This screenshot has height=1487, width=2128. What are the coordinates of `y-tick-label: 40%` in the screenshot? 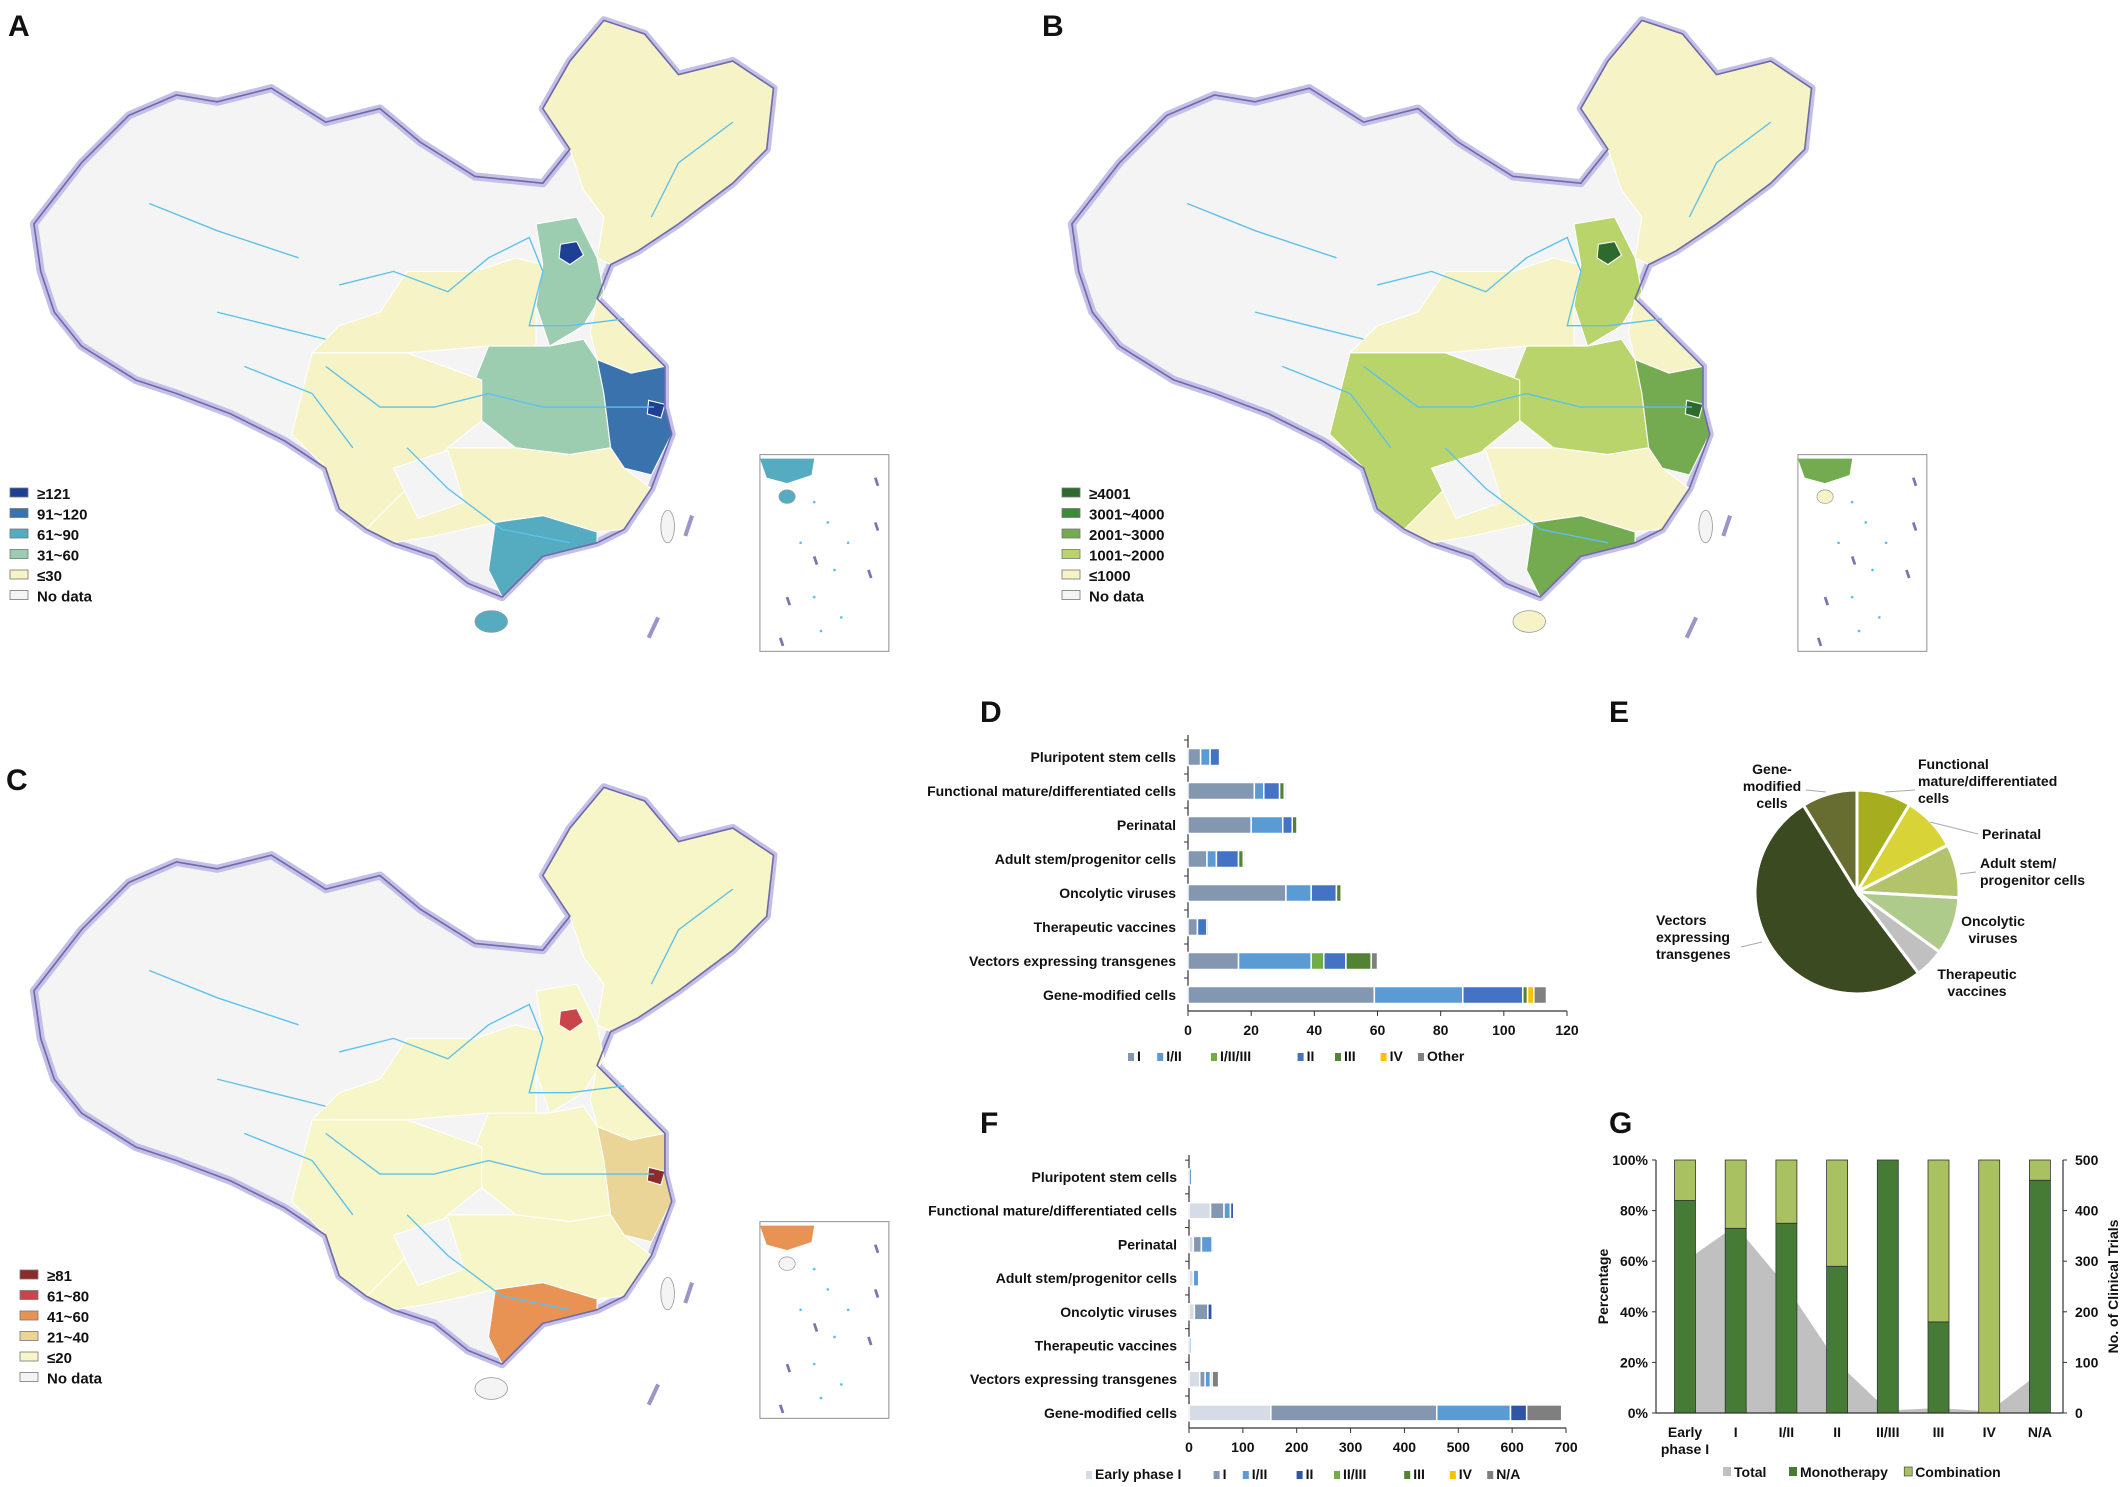 It's located at (1634, 1312).